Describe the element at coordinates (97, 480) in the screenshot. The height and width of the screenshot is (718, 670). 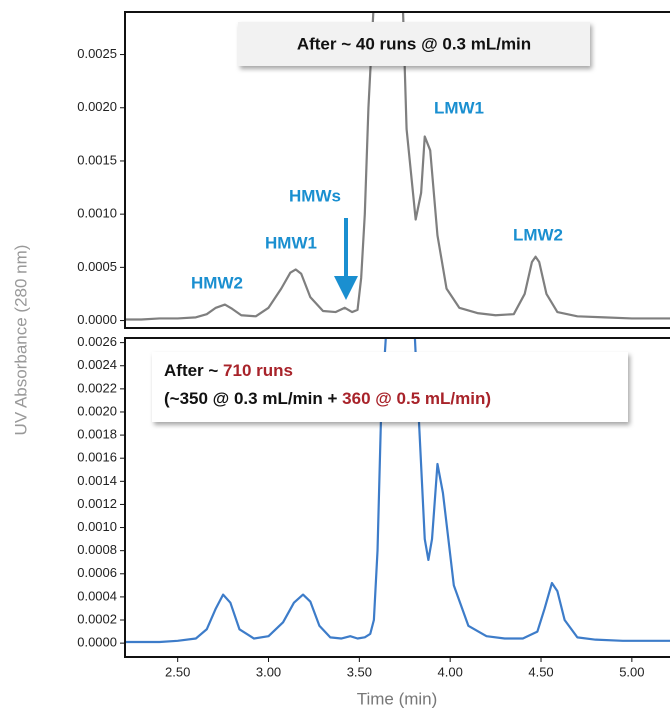
I see `y-tick-label: 0.0014` at that location.